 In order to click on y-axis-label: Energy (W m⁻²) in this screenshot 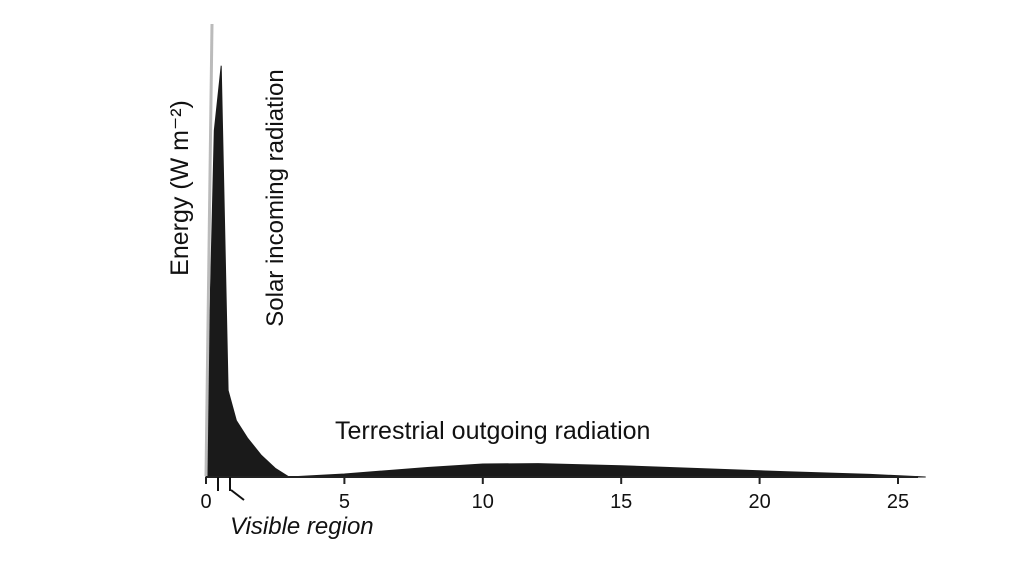, I will do `click(180, 188)`.